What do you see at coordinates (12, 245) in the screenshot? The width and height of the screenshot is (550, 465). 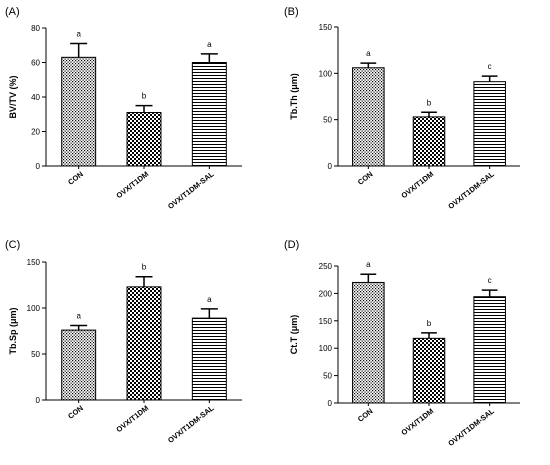 I see `panel-label-c: (C)` at bounding box center [12, 245].